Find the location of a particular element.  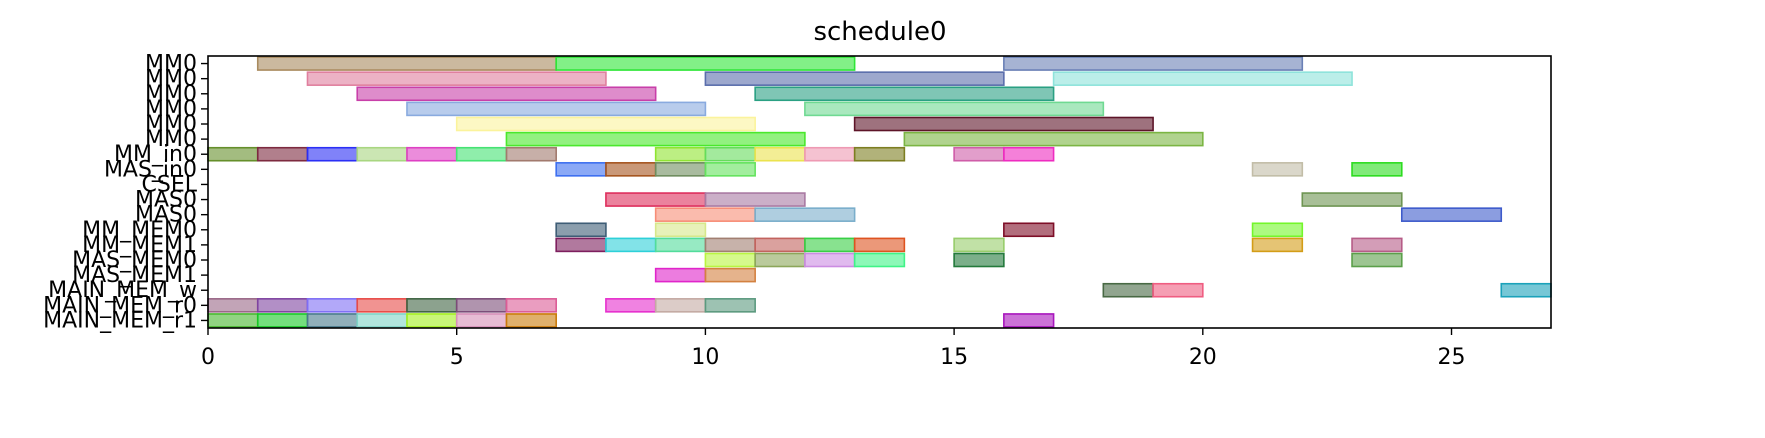

chart-title: schedule0 is located at coordinates (879, 32).